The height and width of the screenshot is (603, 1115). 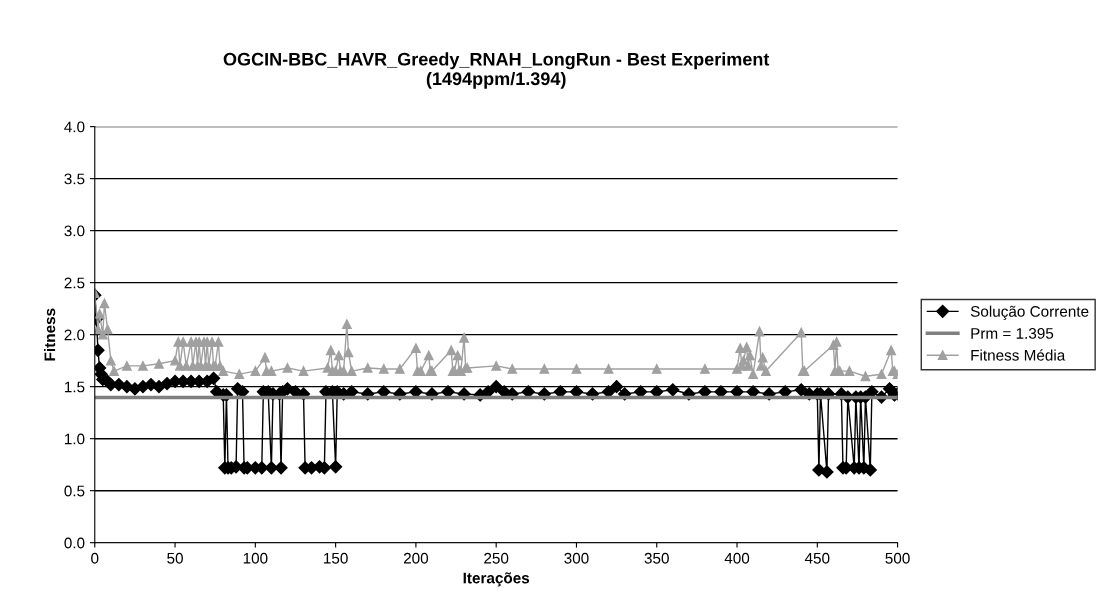 What do you see at coordinates (74, 543) in the screenshot?
I see `y-tick-label: 0.0` at bounding box center [74, 543].